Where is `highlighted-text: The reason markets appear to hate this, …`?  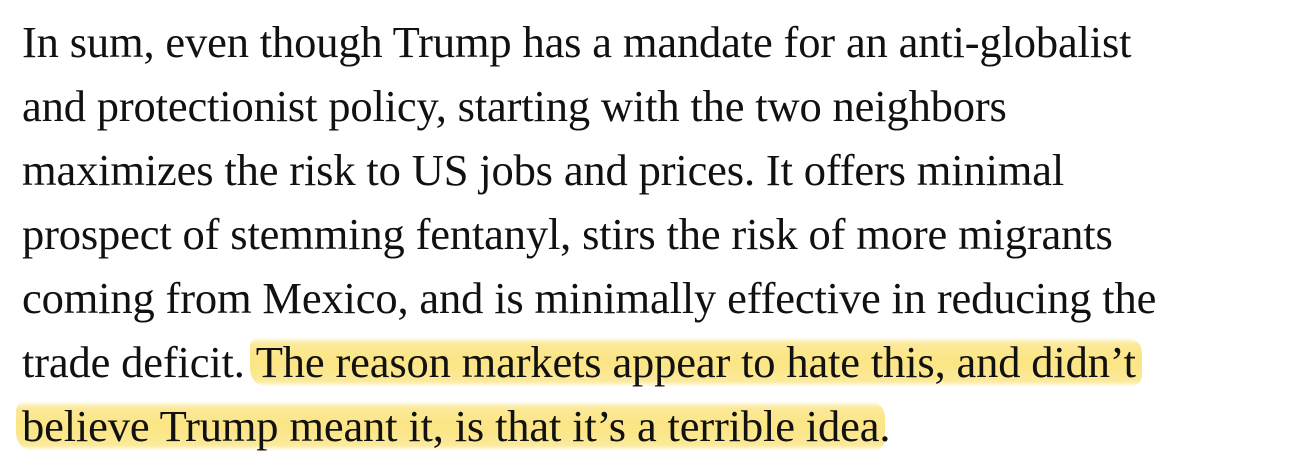
highlighted-text: The reason markets appear to hate this, … is located at coordinates (695, 362).